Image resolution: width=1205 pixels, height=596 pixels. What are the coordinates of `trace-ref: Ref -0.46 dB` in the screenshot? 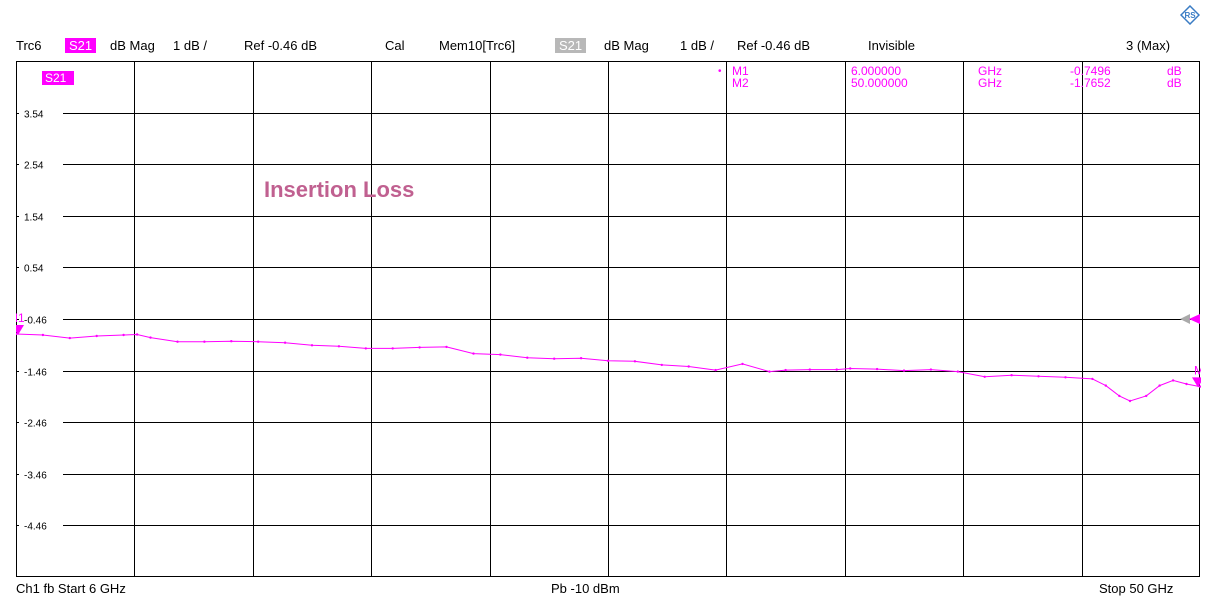 It's located at (280, 45).